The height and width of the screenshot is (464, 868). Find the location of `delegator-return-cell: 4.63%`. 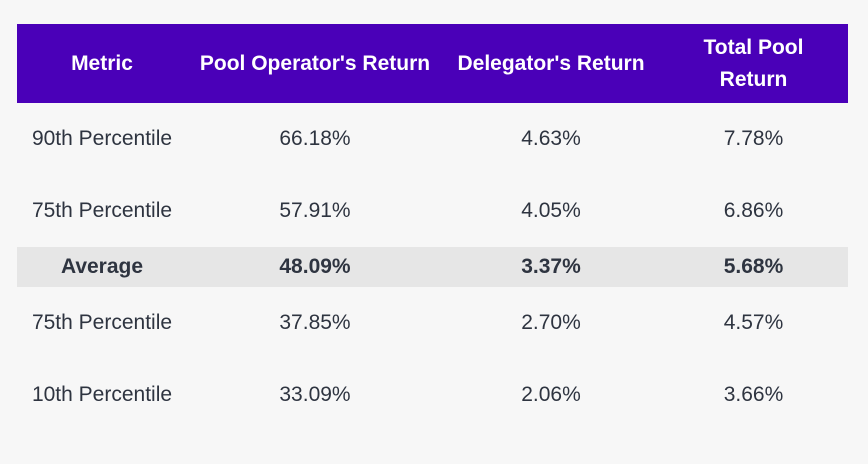

delegator-return-cell: 4.63% is located at coordinates (551, 138).